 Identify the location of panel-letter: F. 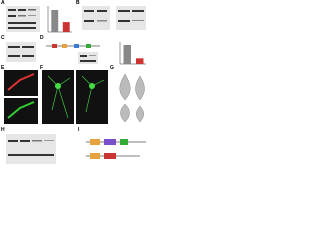
(41, 68).